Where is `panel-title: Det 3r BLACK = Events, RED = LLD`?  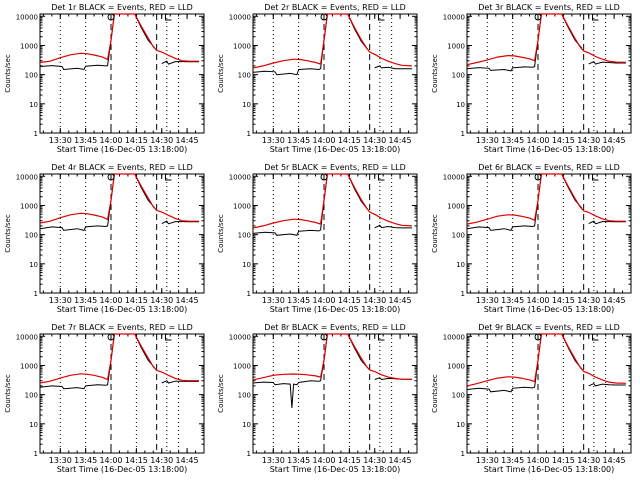
panel-title: Det 3r BLACK = Events, RED = LLD is located at coordinates (549, 7).